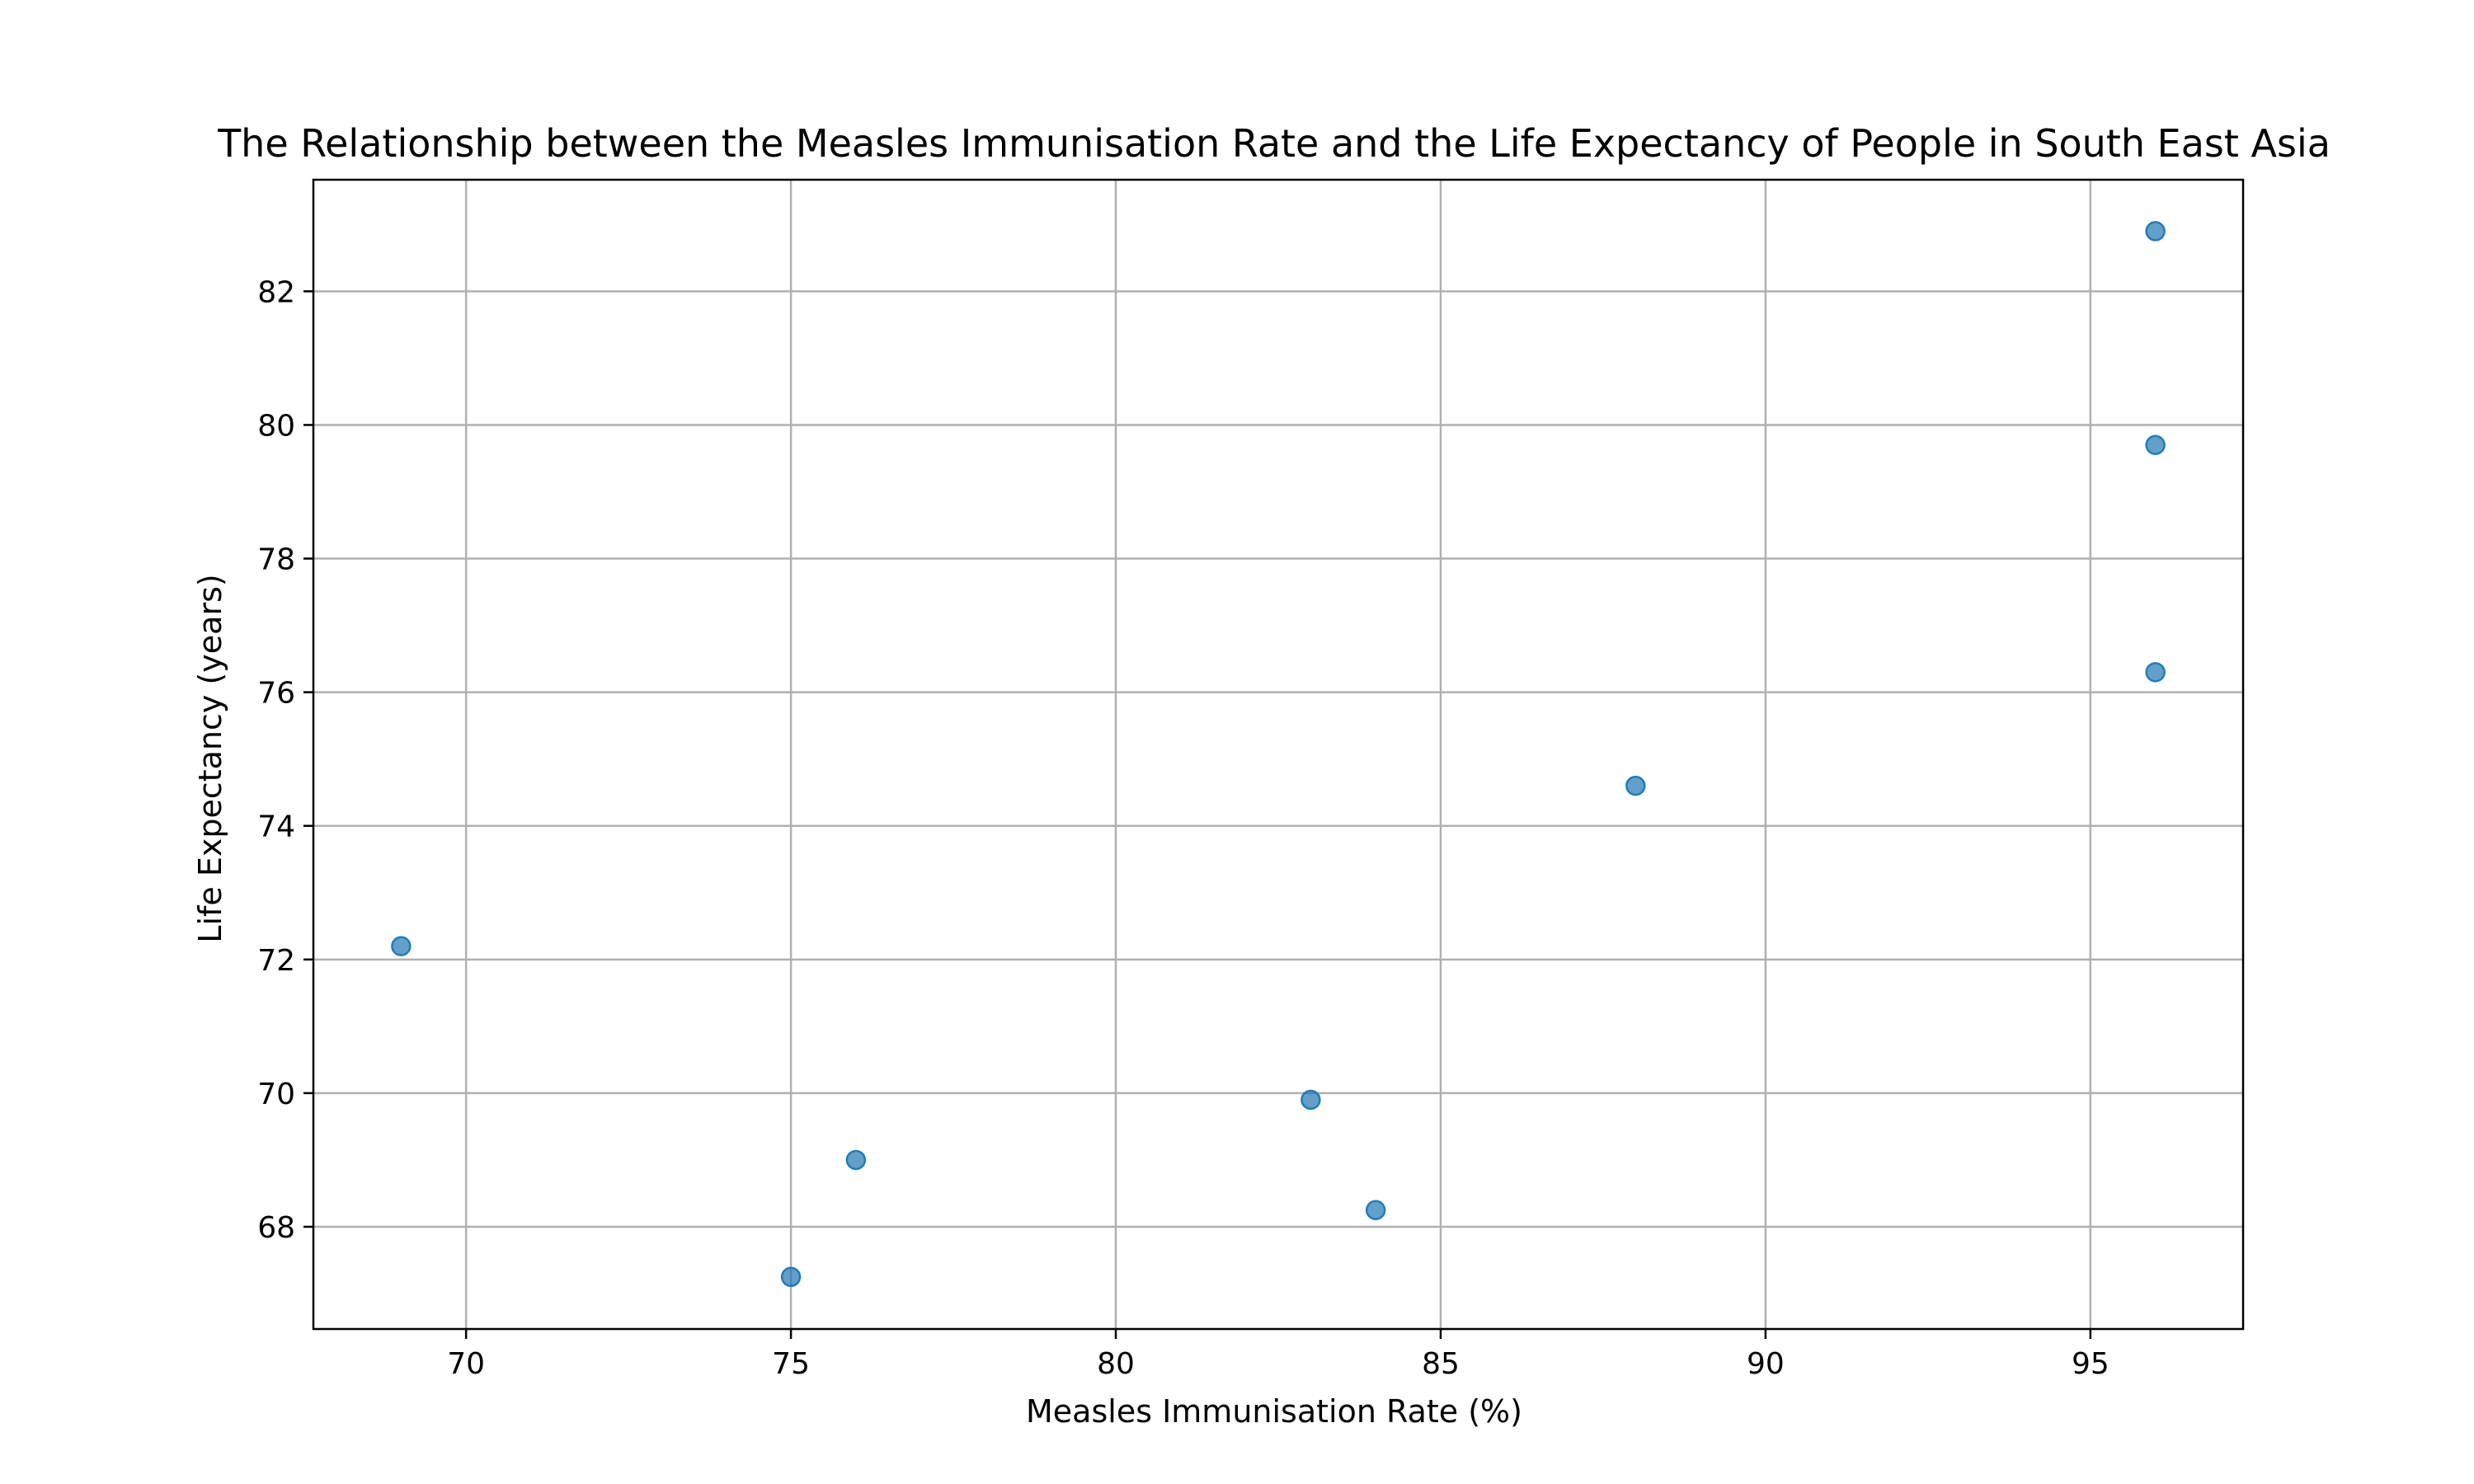  Describe the element at coordinates (1766, 1364) in the screenshot. I see `x-tick-label: 90` at that location.